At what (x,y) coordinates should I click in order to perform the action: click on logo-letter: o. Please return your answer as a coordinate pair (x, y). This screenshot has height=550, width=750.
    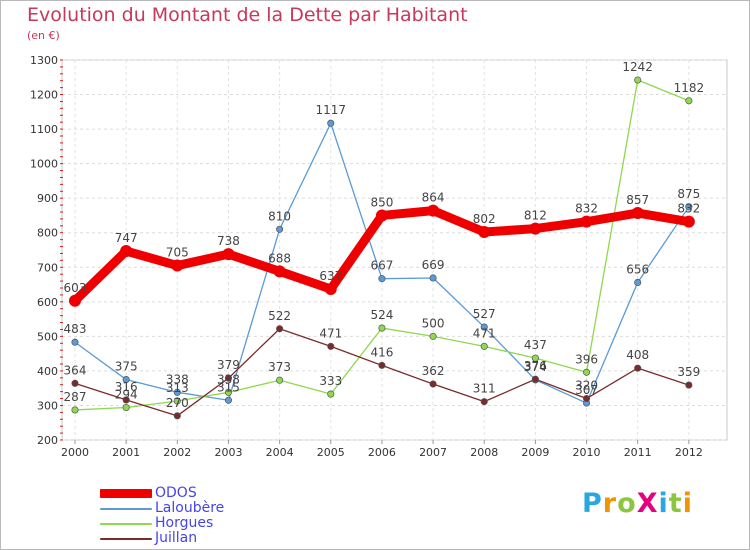
    Looking at the image, I should click on (627, 503).